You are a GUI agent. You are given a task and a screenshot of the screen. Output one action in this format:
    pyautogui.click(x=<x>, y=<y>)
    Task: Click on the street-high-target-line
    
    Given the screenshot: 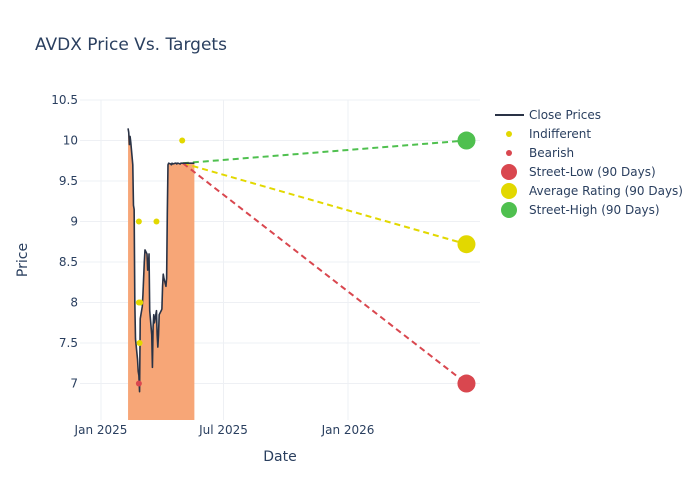 What is the action you would take?
    pyautogui.click(x=324, y=152)
    